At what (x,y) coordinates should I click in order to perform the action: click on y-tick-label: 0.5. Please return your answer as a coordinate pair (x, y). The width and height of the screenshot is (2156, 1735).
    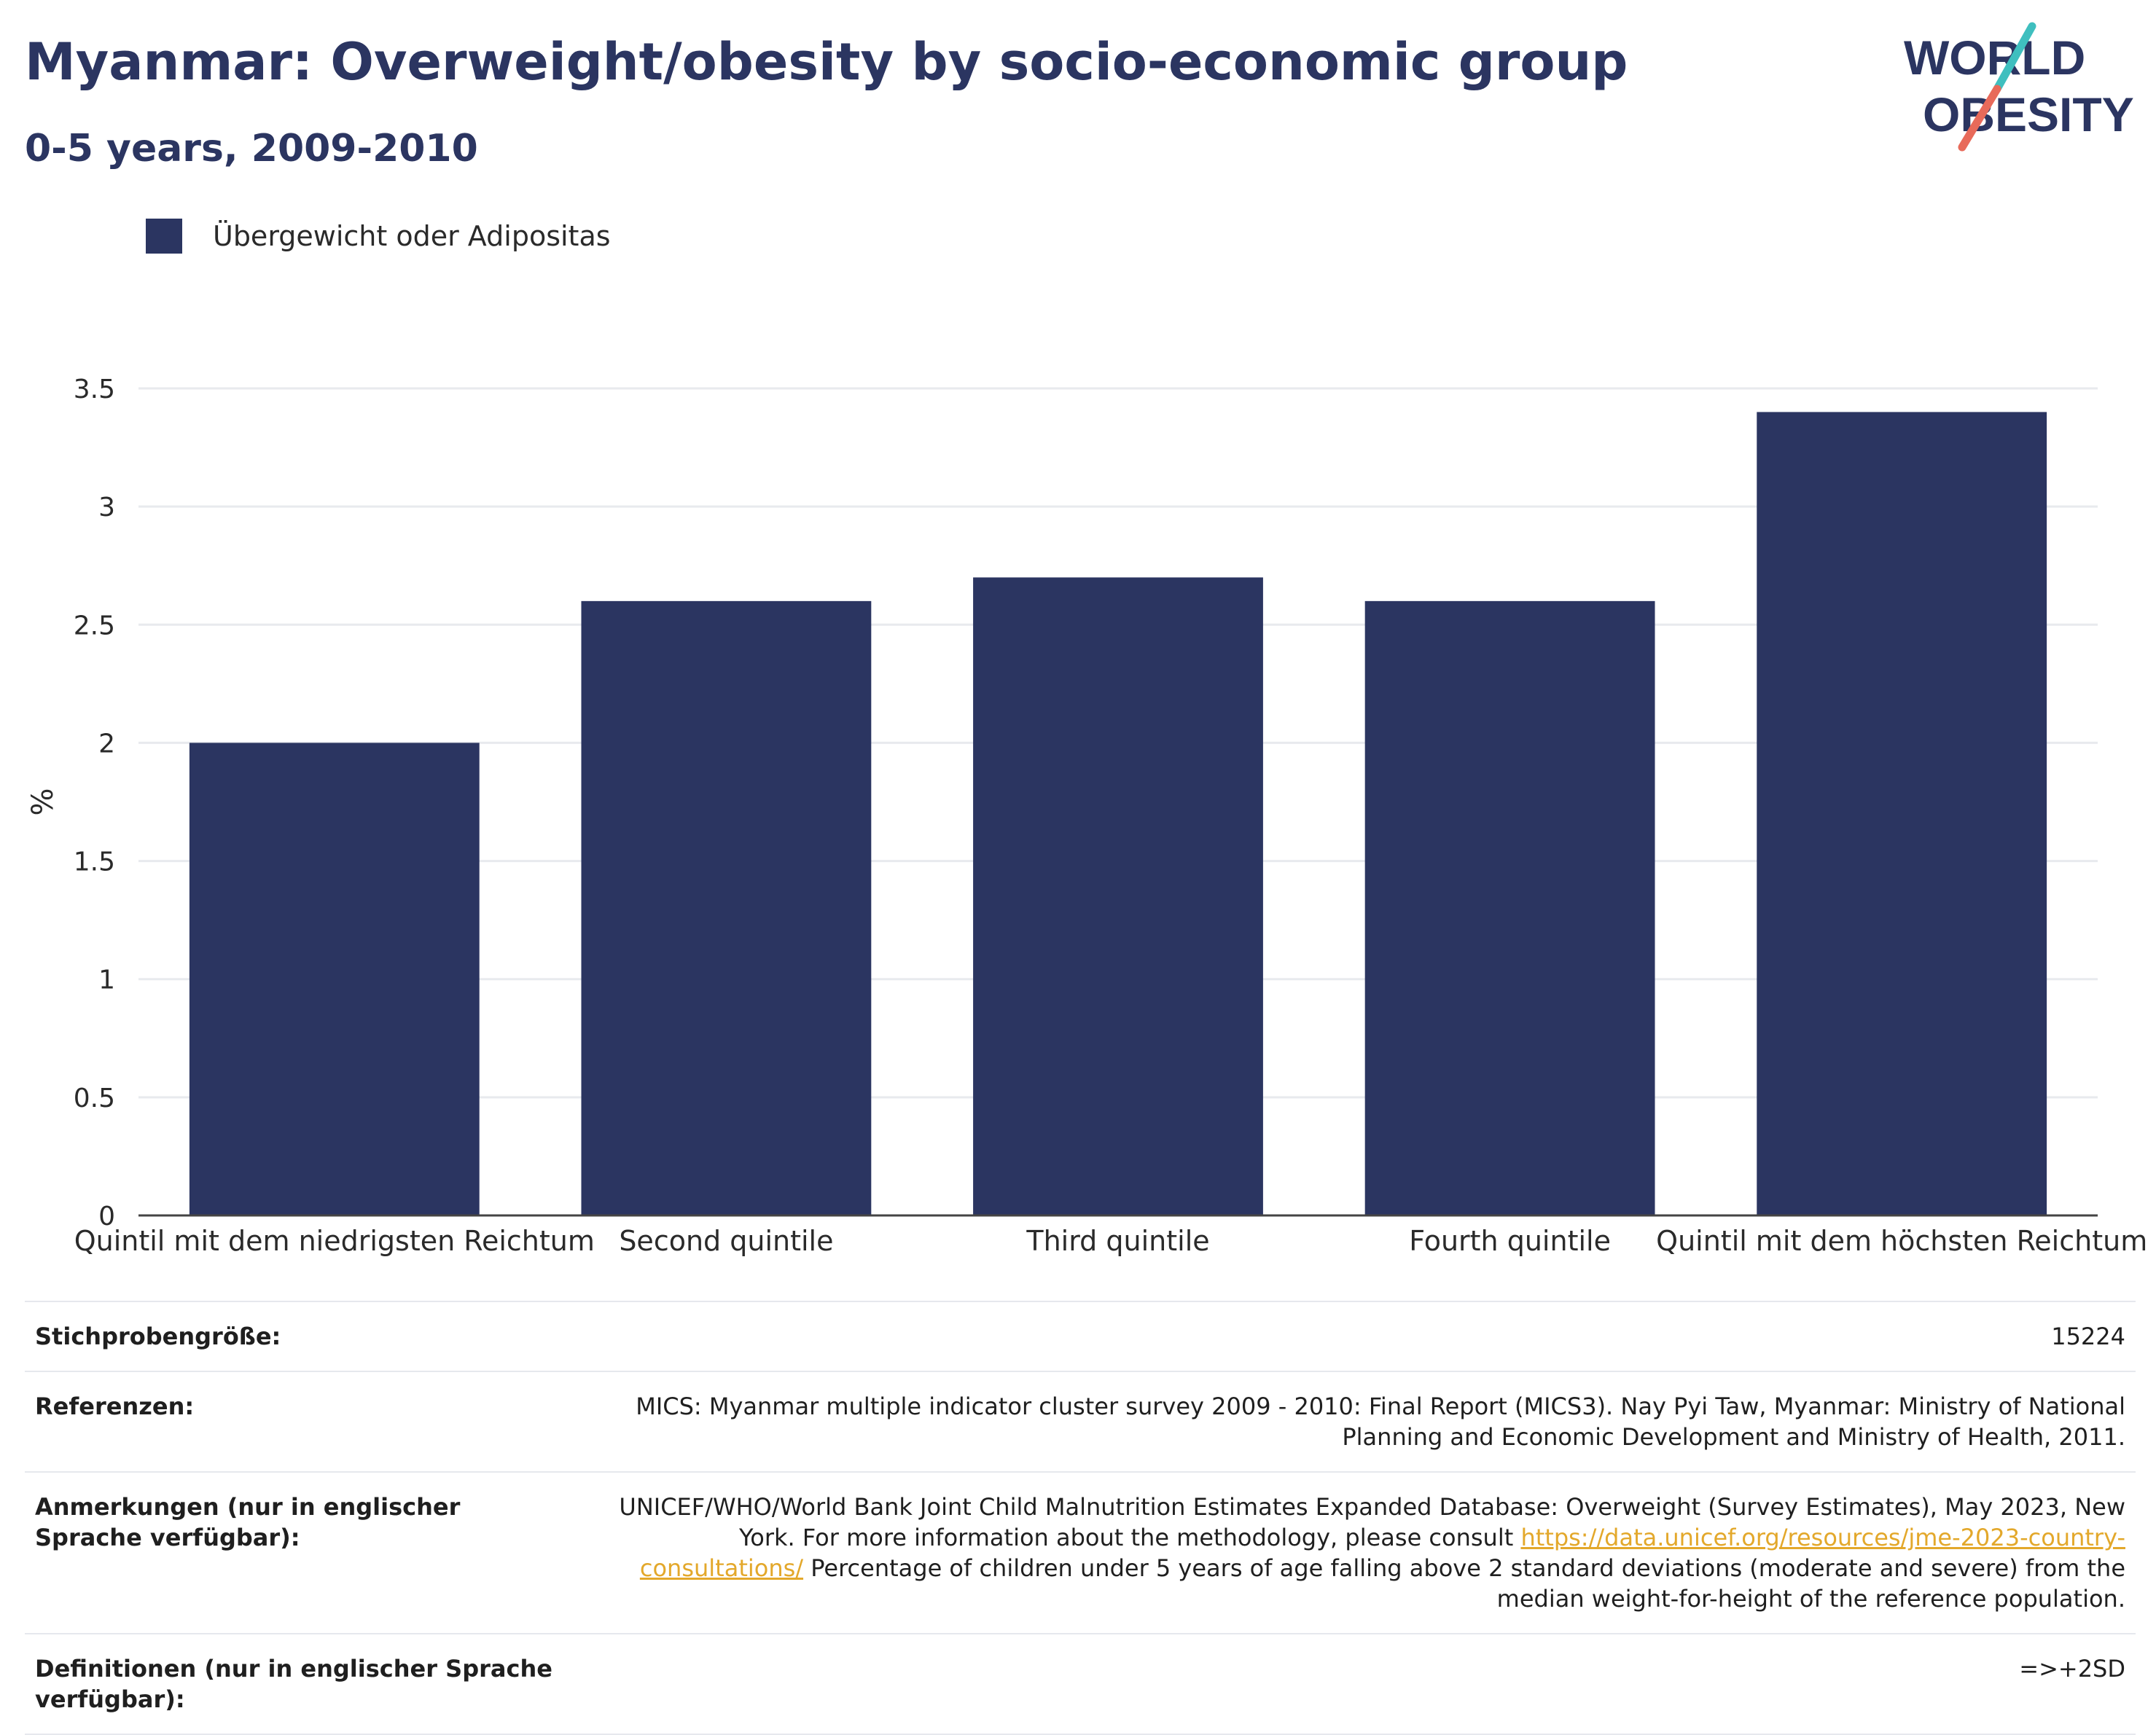
    Looking at the image, I should click on (95, 1098).